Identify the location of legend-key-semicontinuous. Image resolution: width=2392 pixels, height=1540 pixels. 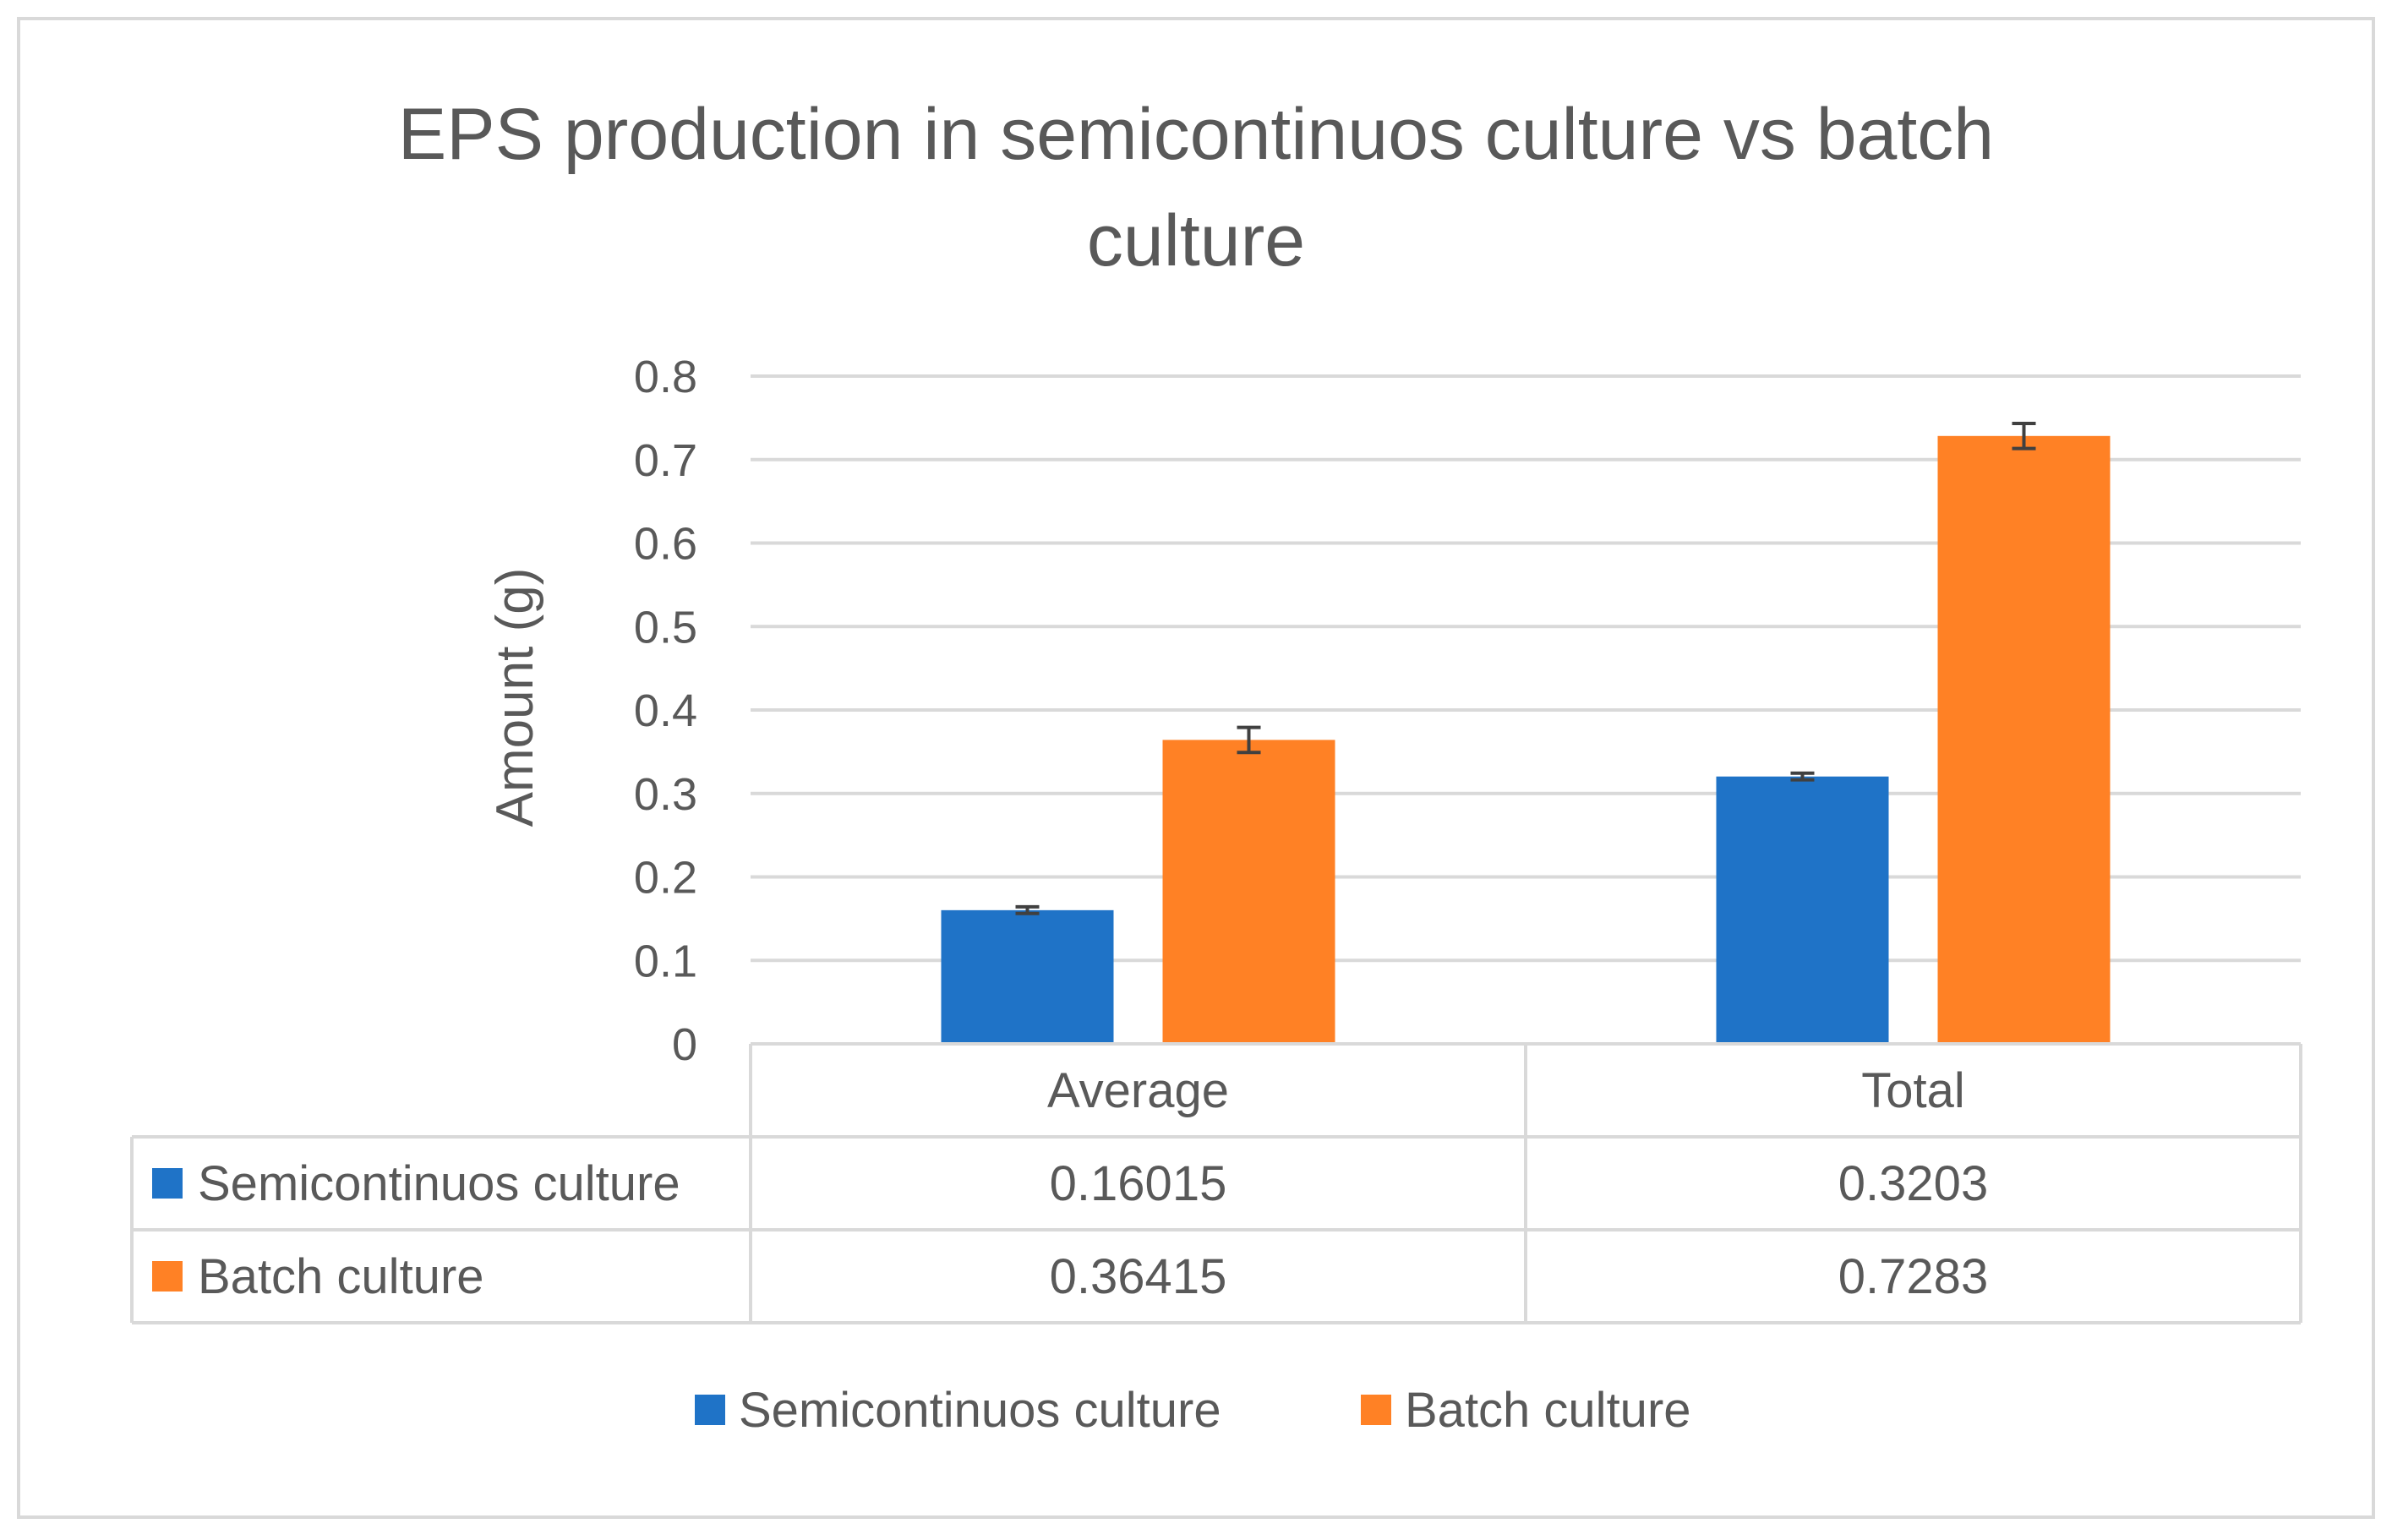
(710, 1410).